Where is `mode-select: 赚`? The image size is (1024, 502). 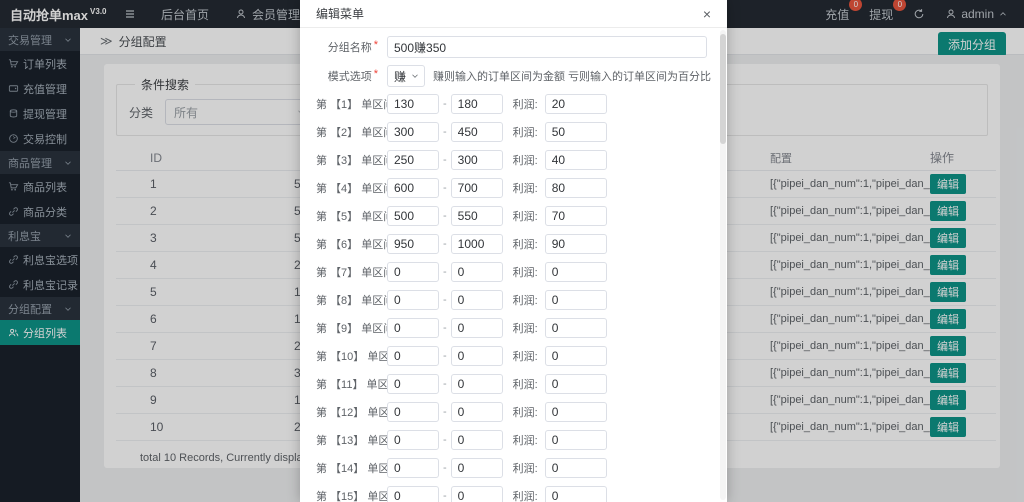 mode-select: 赚 is located at coordinates (406, 76).